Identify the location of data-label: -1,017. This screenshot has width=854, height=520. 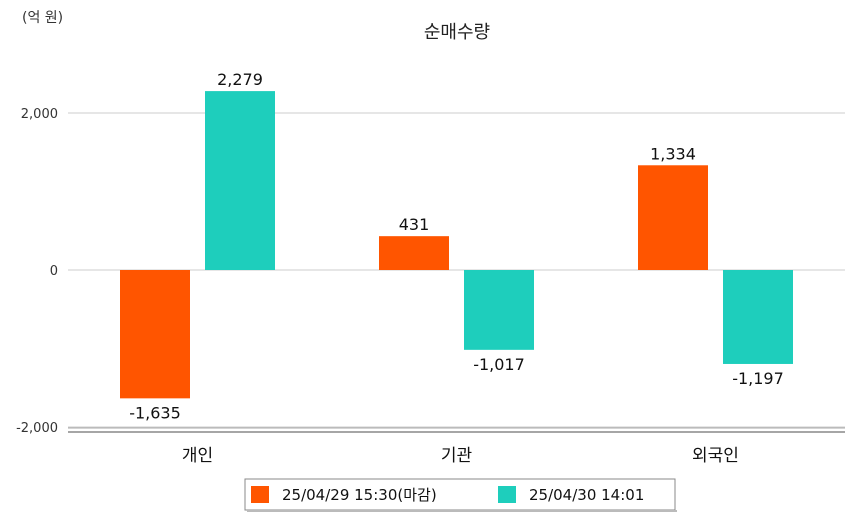
(499, 364).